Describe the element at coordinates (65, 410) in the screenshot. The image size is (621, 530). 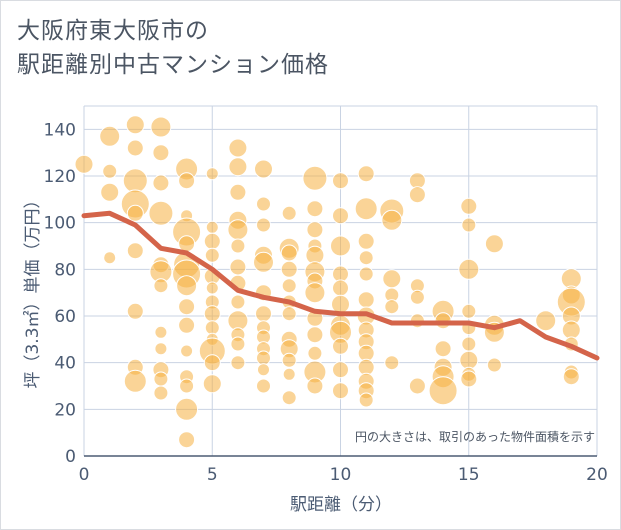
I see `y-tick-label: 20` at that location.